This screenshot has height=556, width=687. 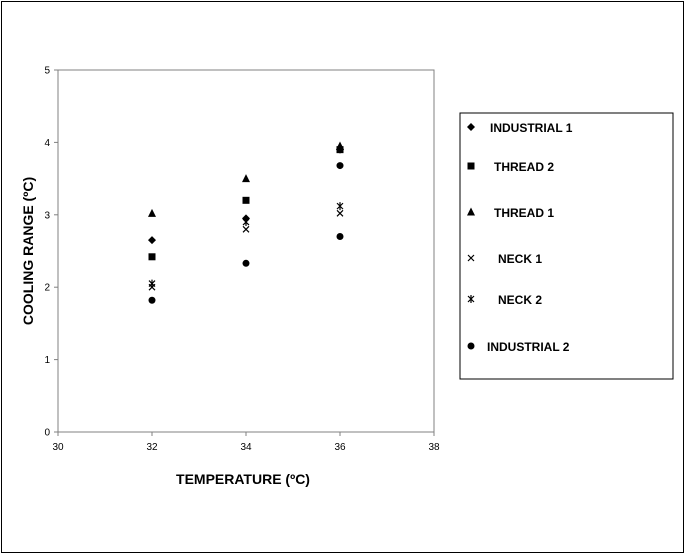 What do you see at coordinates (47, 360) in the screenshot?
I see `y-tick-label: 1` at bounding box center [47, 360].